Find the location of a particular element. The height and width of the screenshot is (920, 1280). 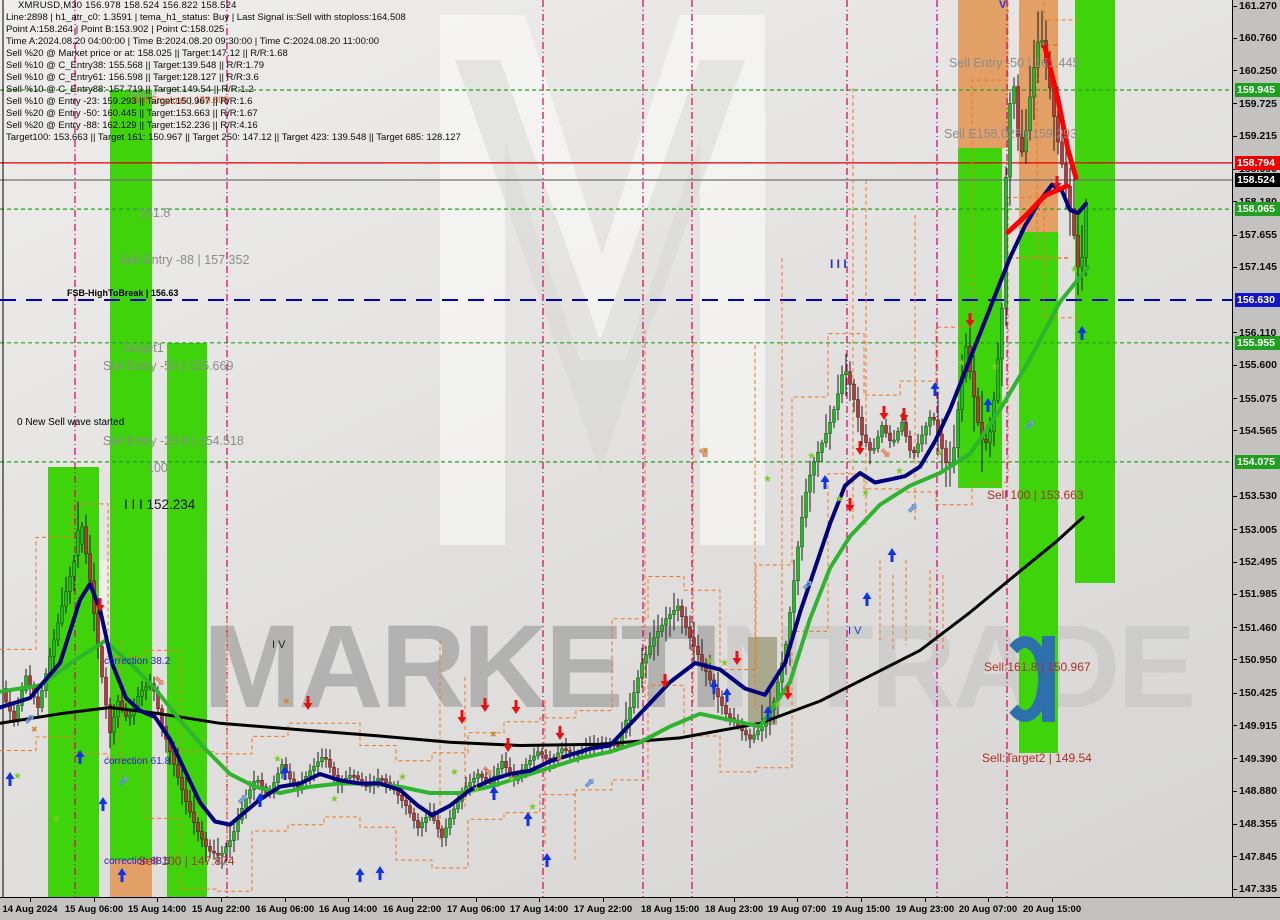

chart-label: Sell Entry -50 | 155.669 is located at coordinates (168, 366).